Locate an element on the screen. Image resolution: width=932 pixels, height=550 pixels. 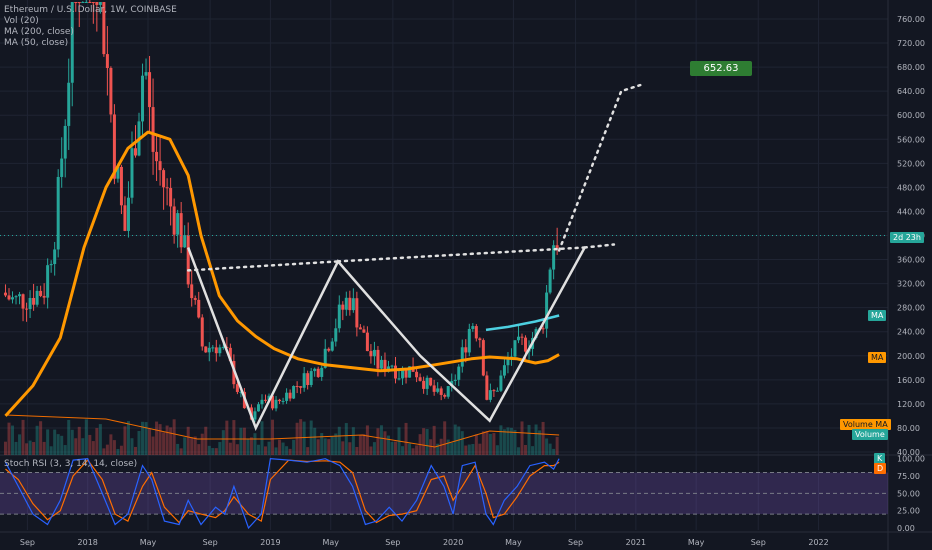
stoch-tick-label: 0.00 is located at coordinates (906, 528).